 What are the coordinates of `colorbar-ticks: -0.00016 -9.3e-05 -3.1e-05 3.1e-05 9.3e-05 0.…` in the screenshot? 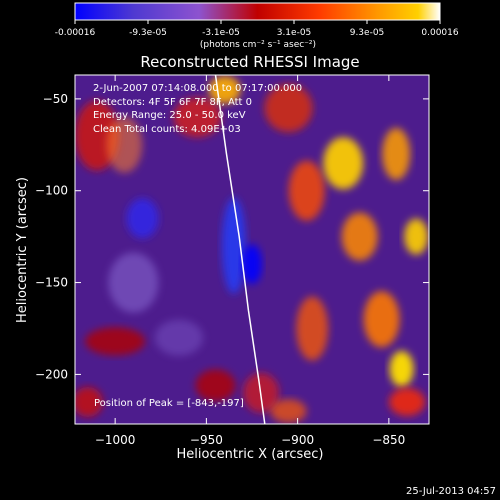 It's located at (257, 29).